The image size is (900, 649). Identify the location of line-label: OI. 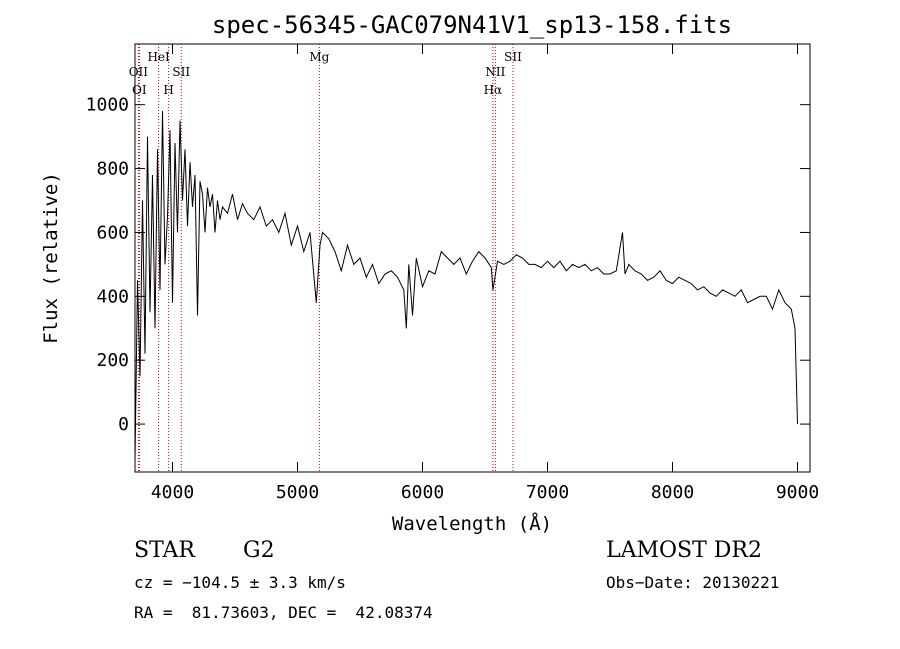
(139, 90).